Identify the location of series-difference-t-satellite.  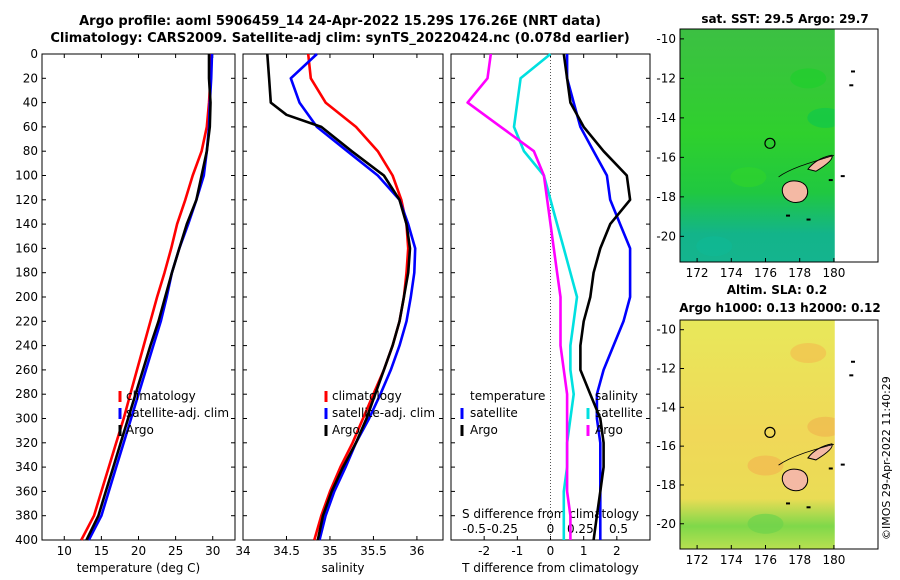
(598, 297).